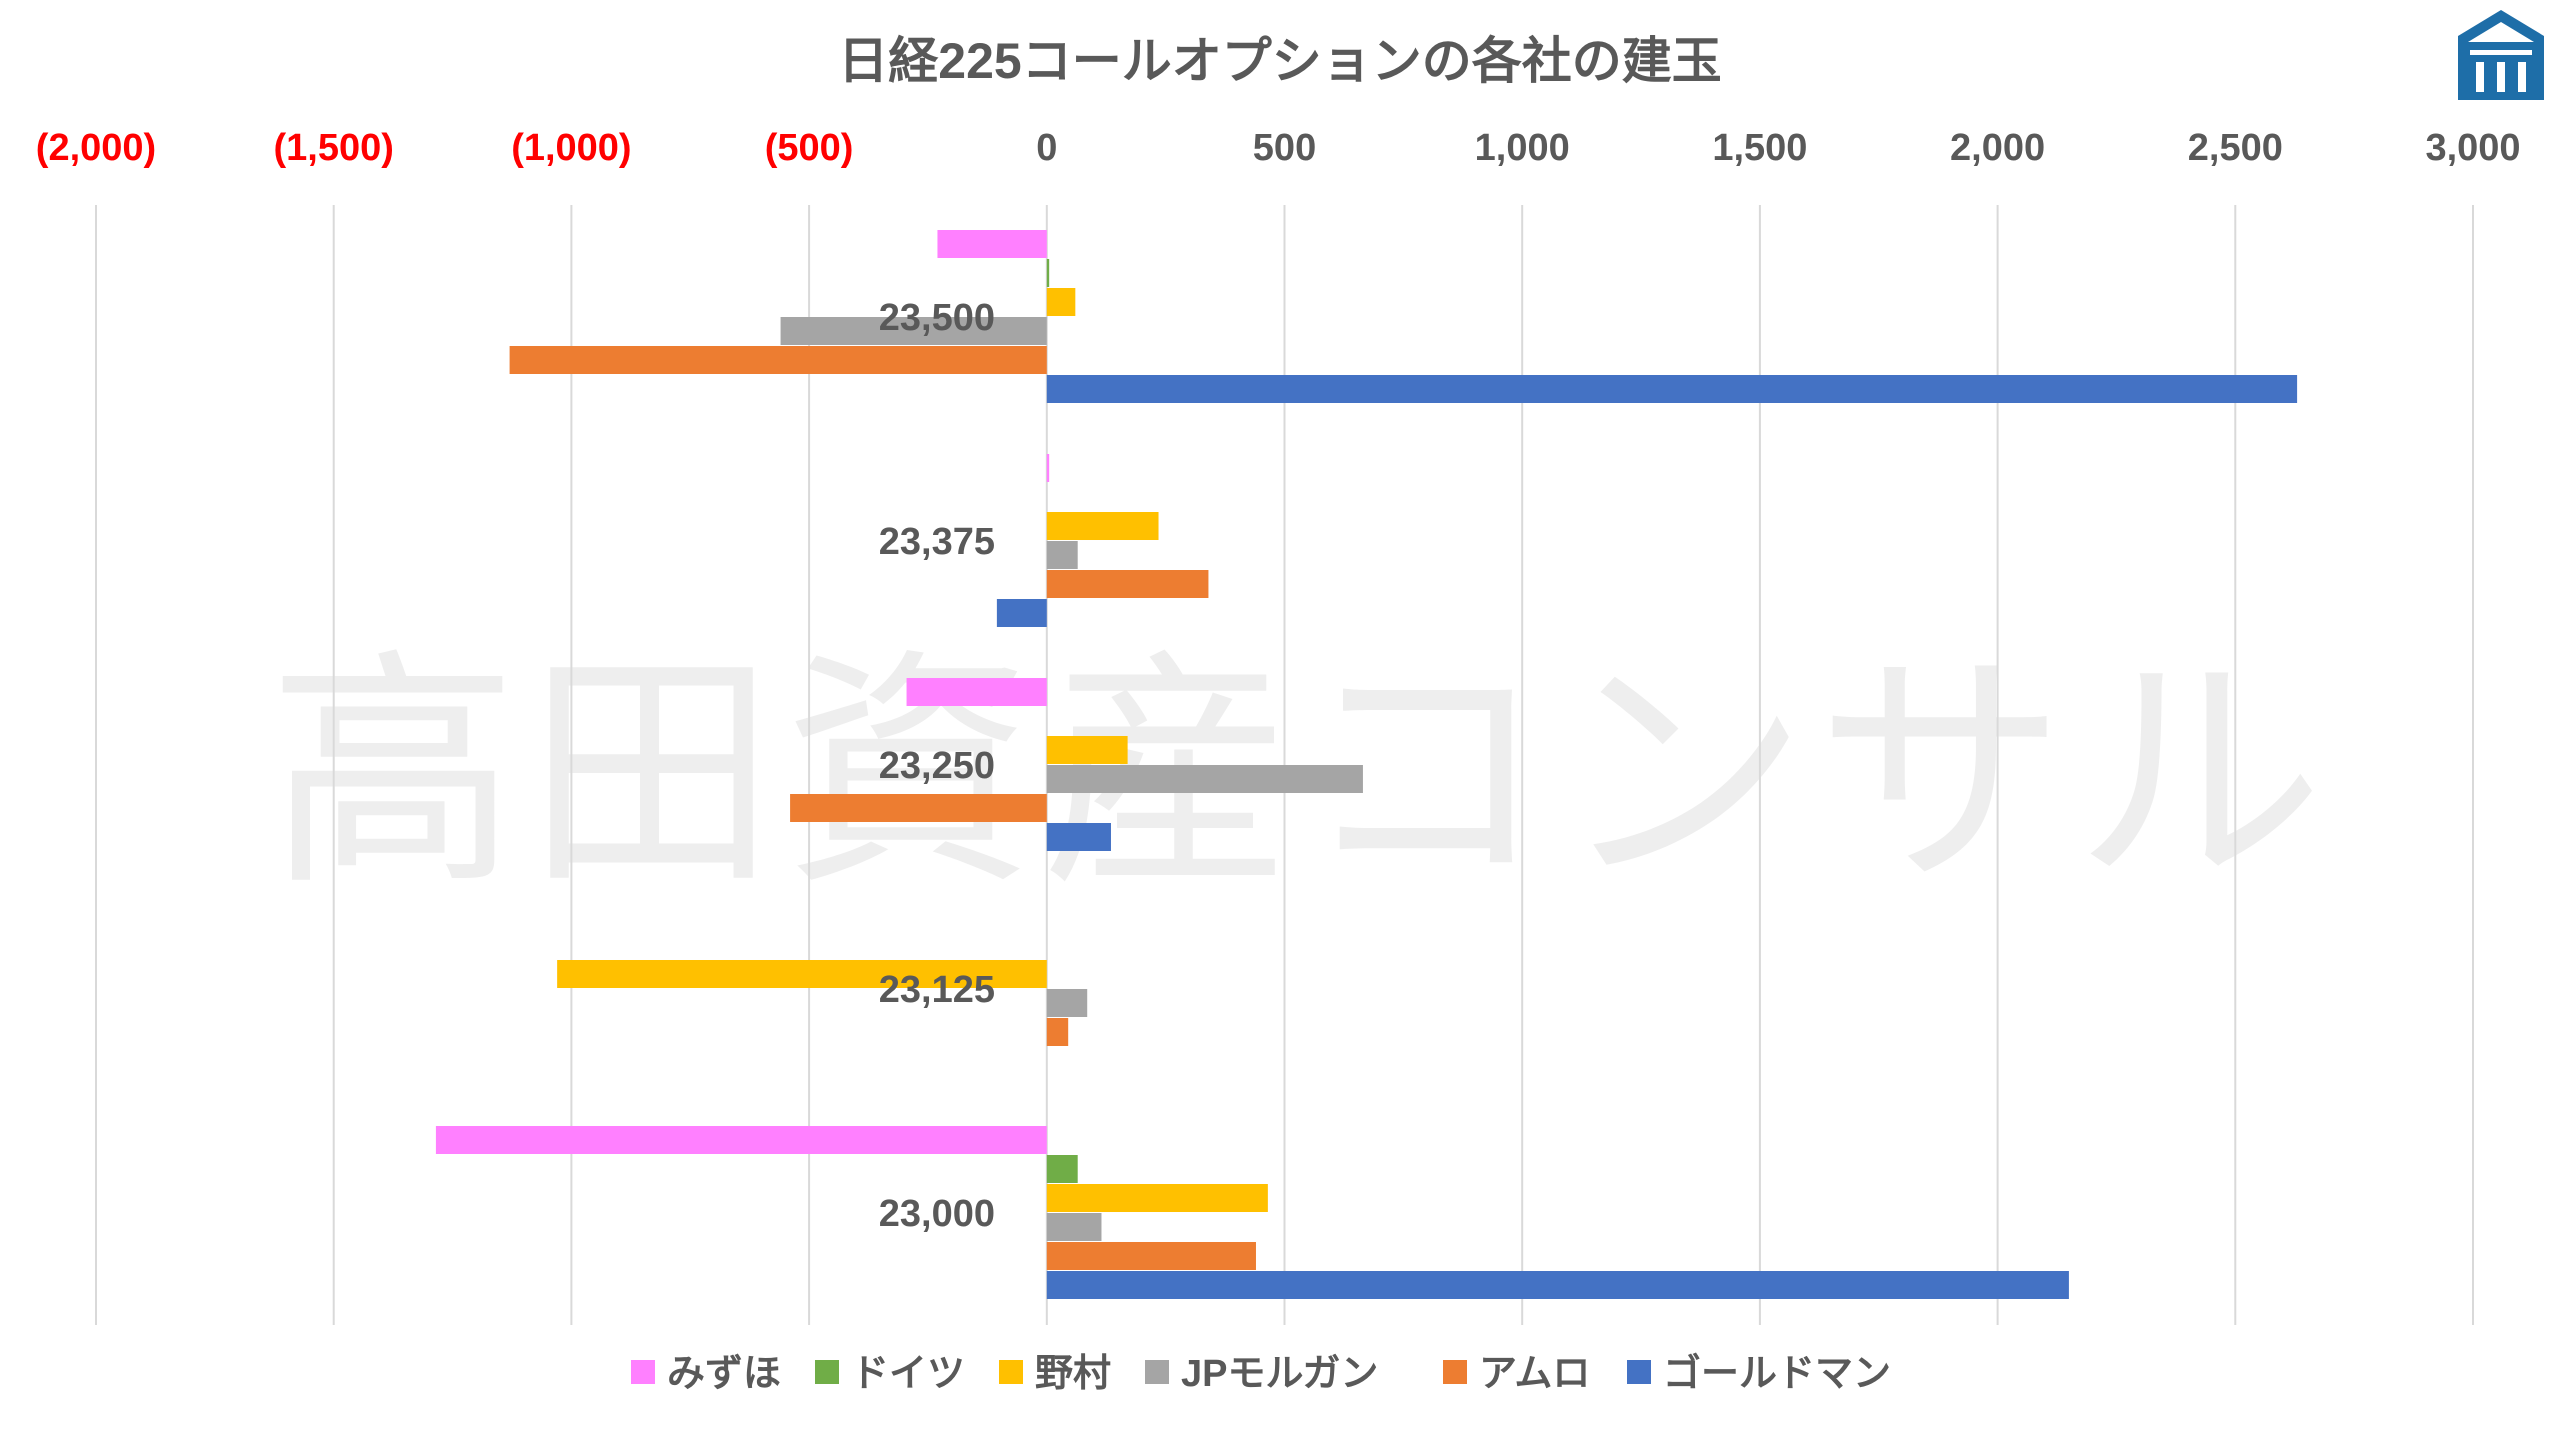  Describe the element at coordinates (1284, 148) in the screenshot. I see `x-tick-label: 500` at that location.